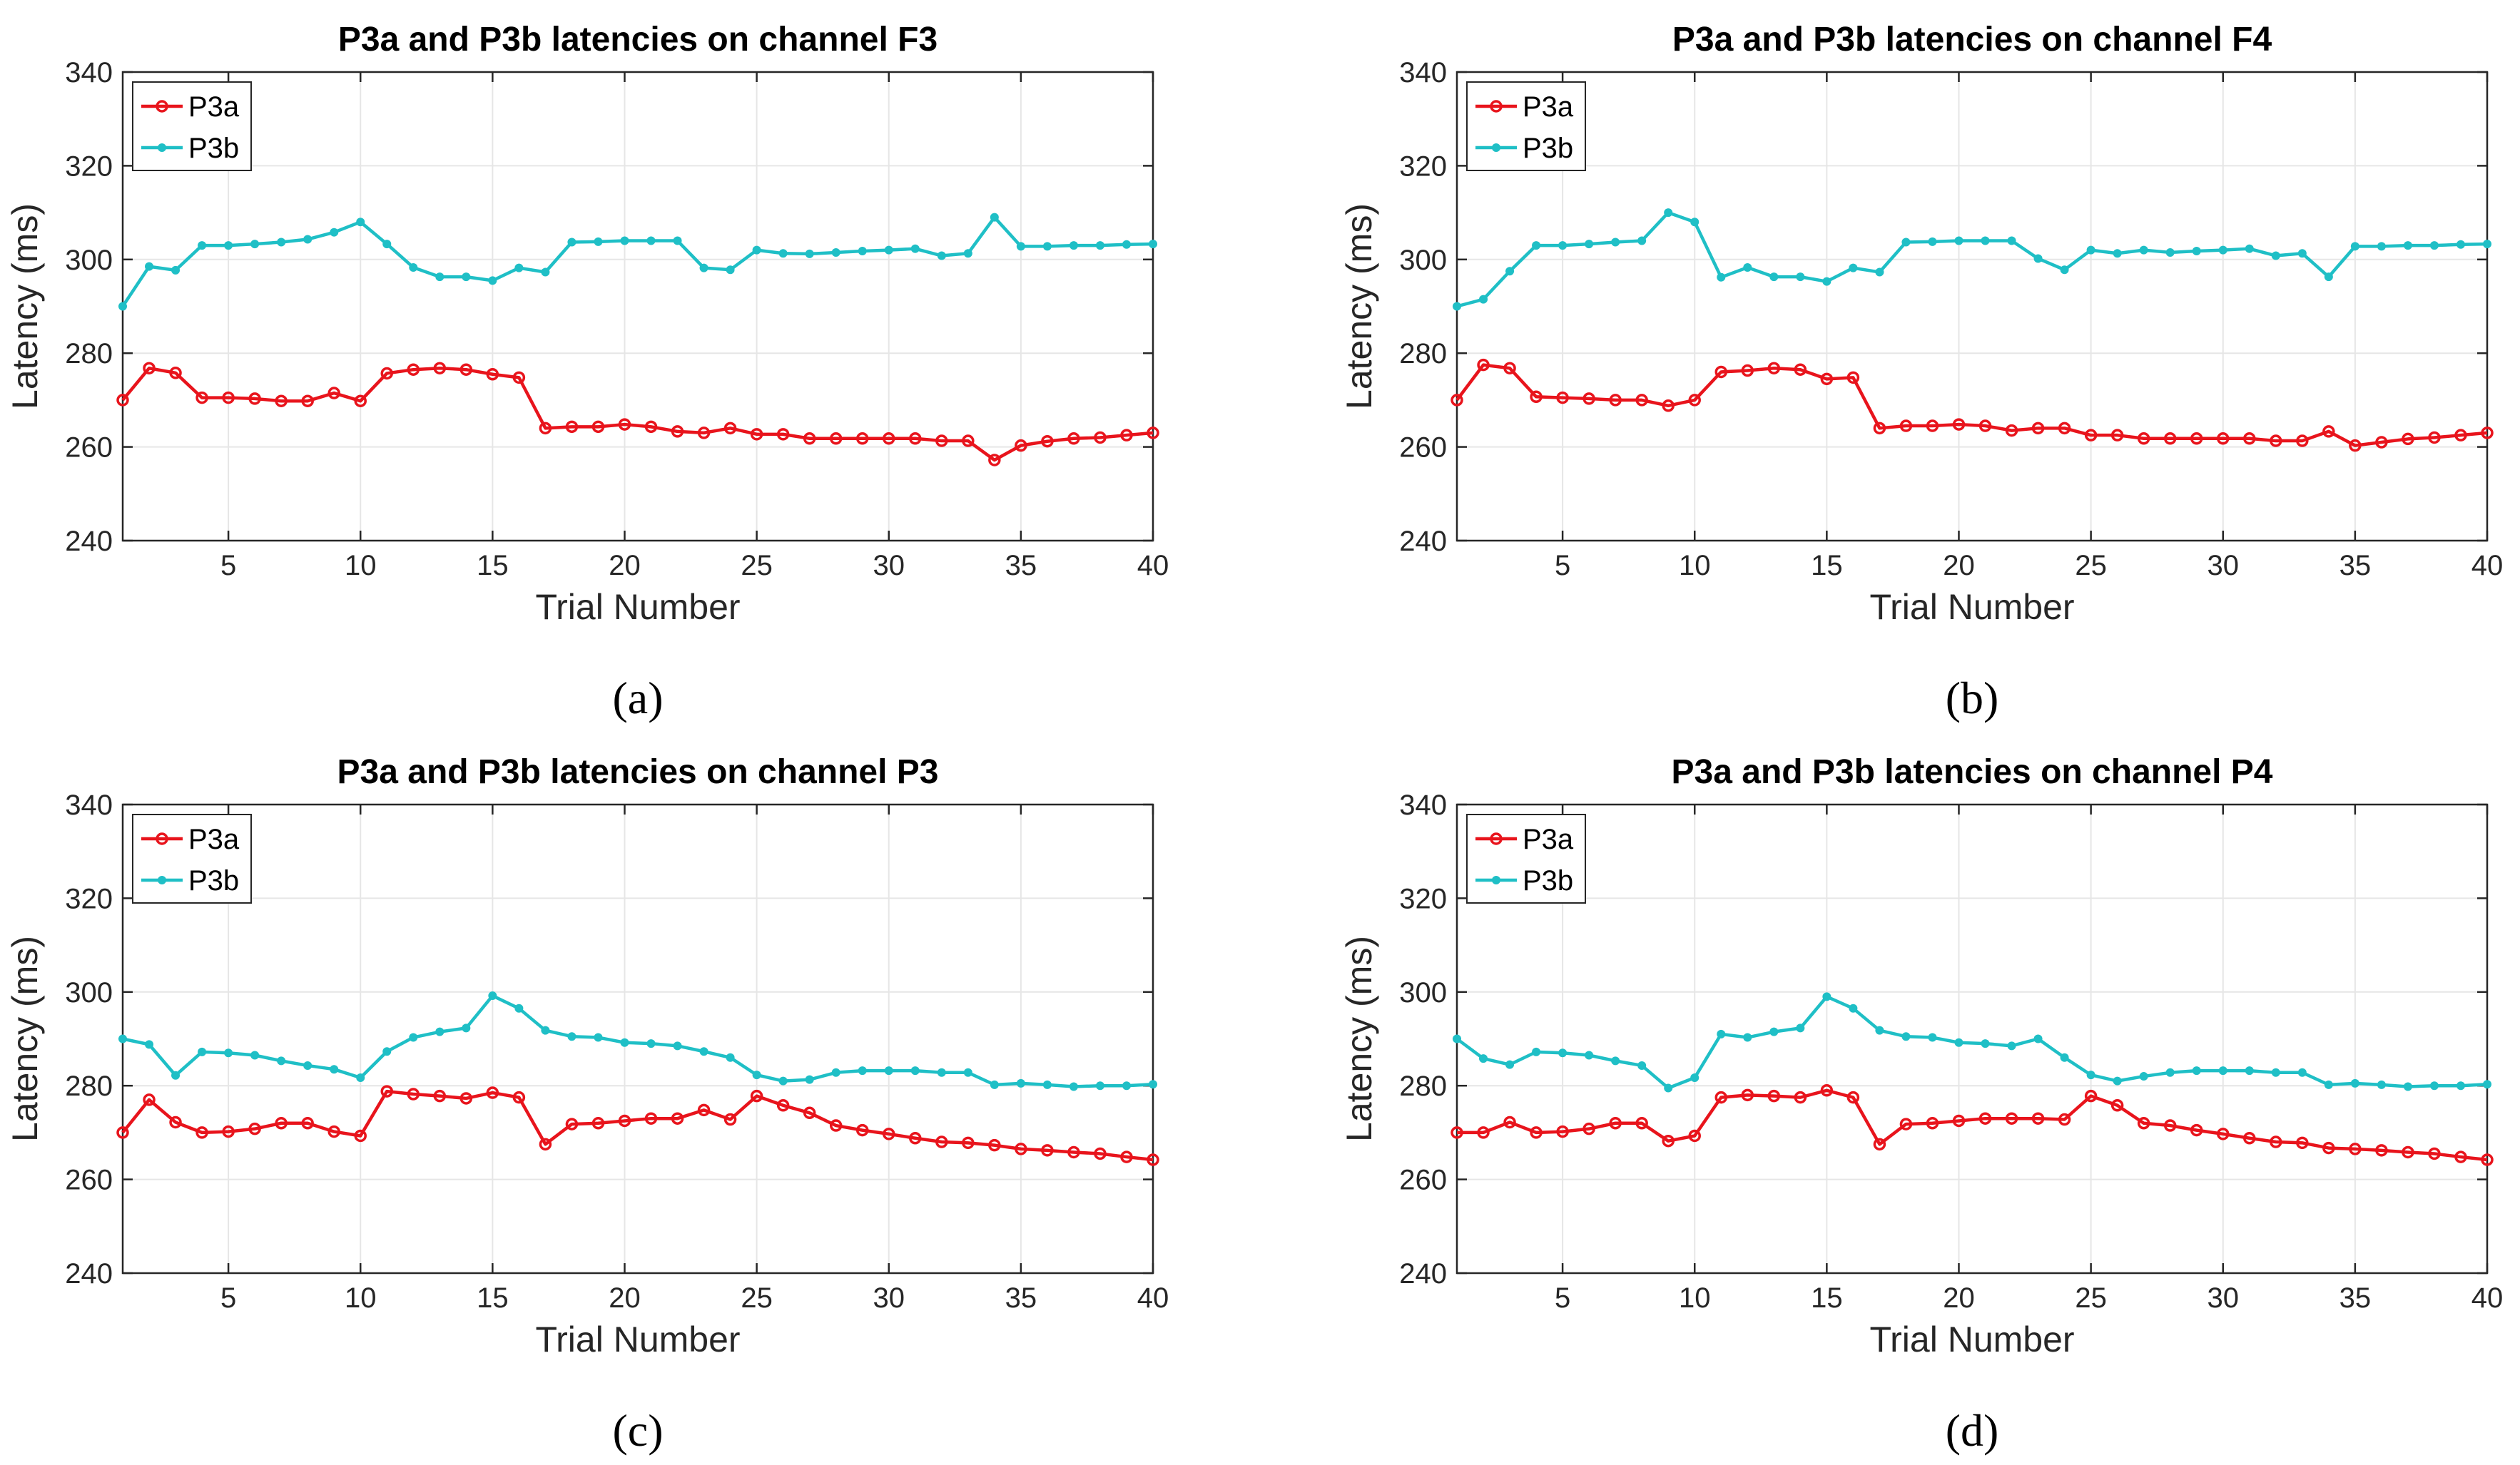 Image resolution: width=2520 pixels, height=1465 pixels. What do you see at coordinates (1423, 1086) in the screenshot?
I see `y-tick-label: 280` at bounding box center [1423, 1086].